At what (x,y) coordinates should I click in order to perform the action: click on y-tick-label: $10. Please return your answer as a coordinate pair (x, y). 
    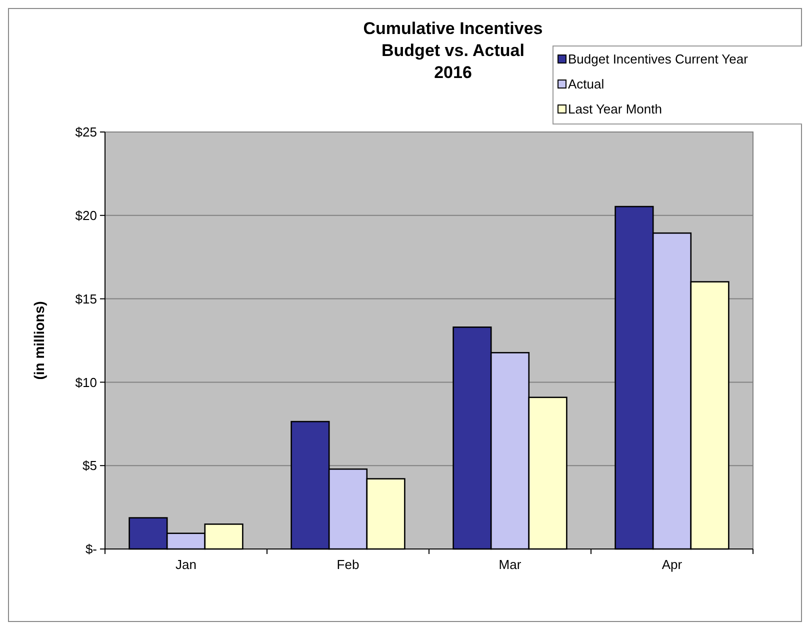
    Looking at the image, I should click on (86, 382).